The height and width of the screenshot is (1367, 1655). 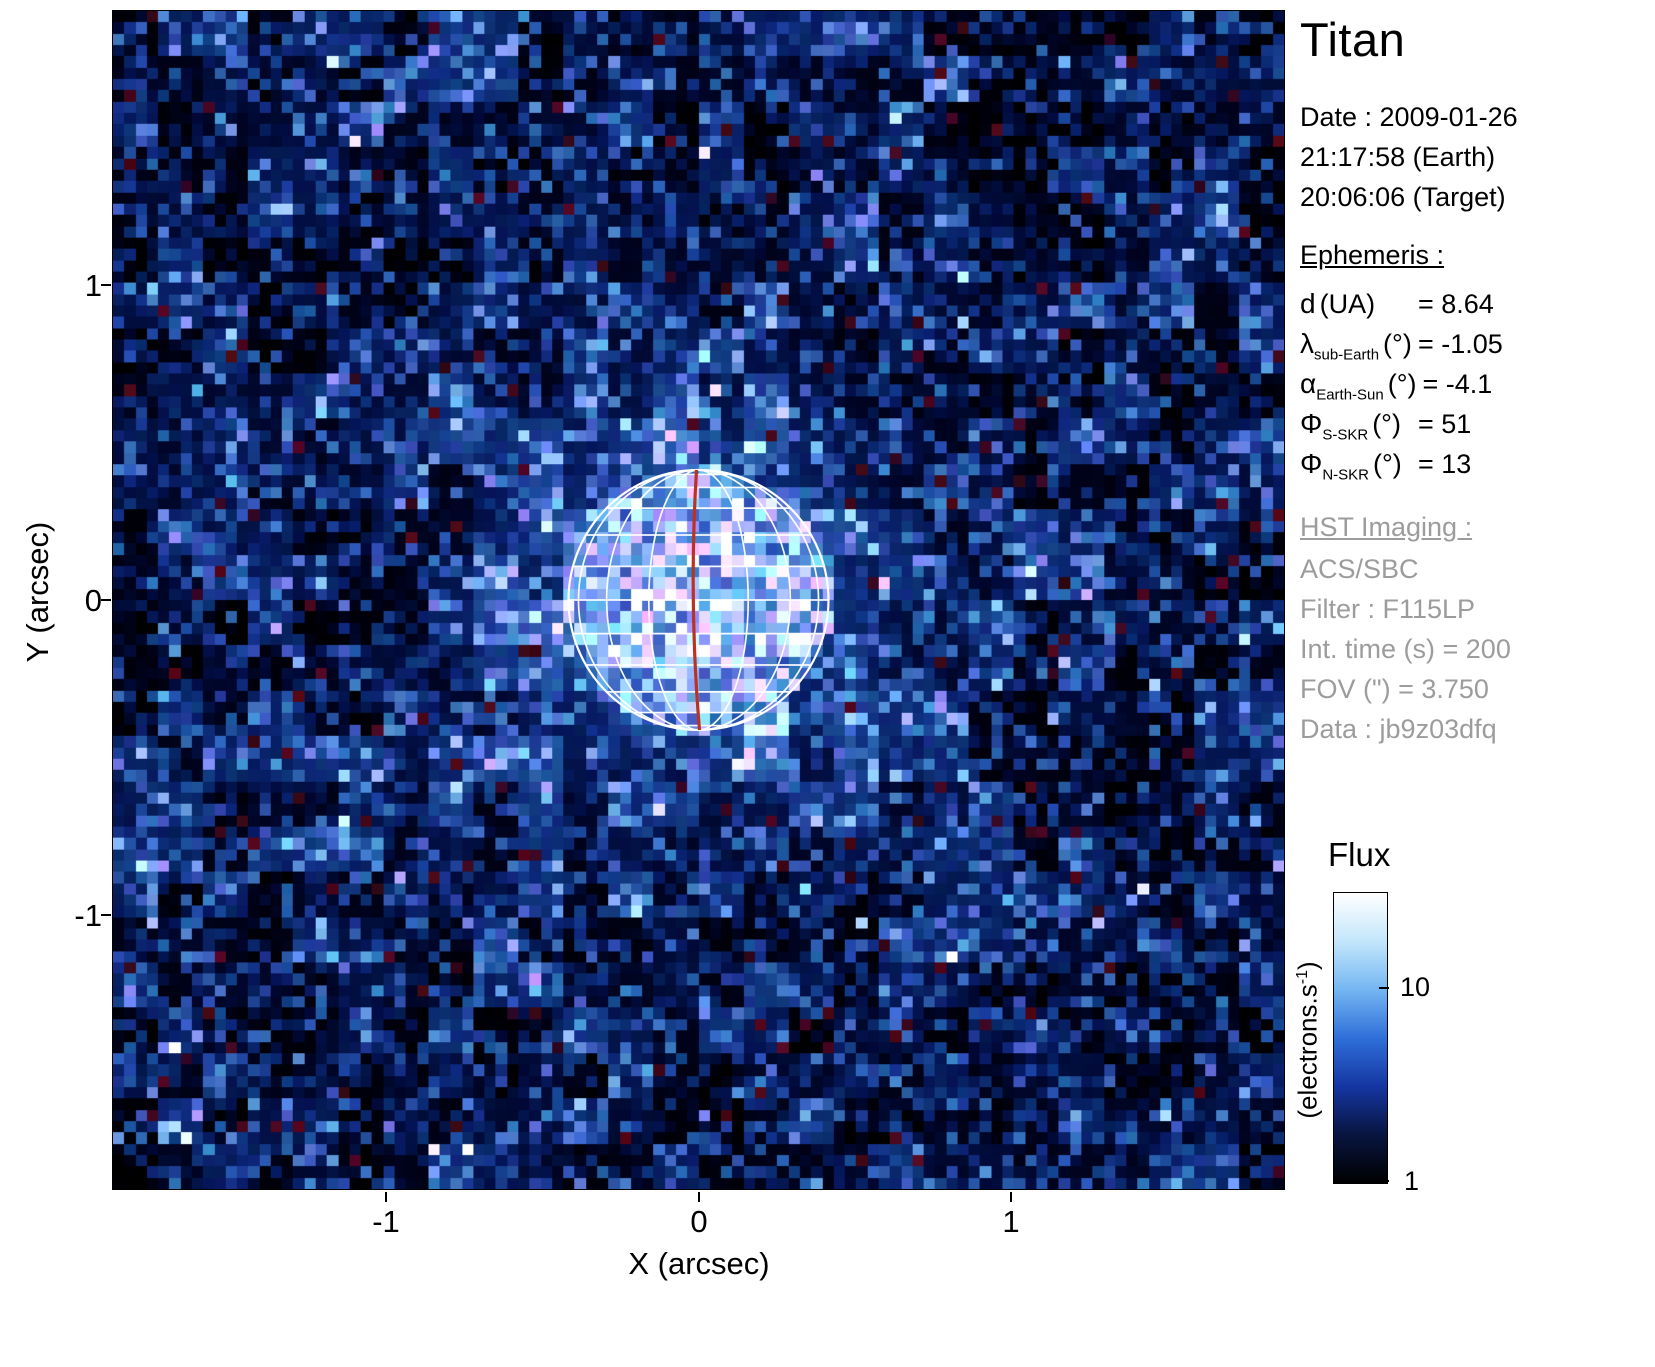 I want to click on ephemeris-row-phase-angle: αEarth-Sun (°) = -4.1, so click(x=1396, y=385).